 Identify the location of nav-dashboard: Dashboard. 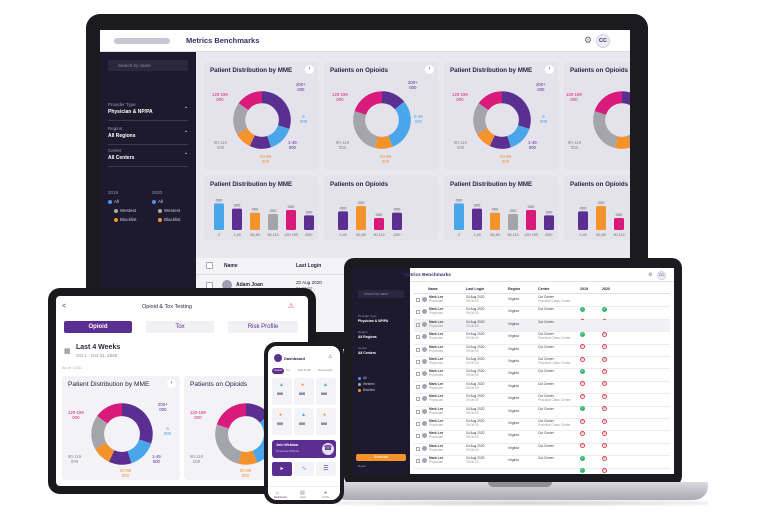
(280, 497).